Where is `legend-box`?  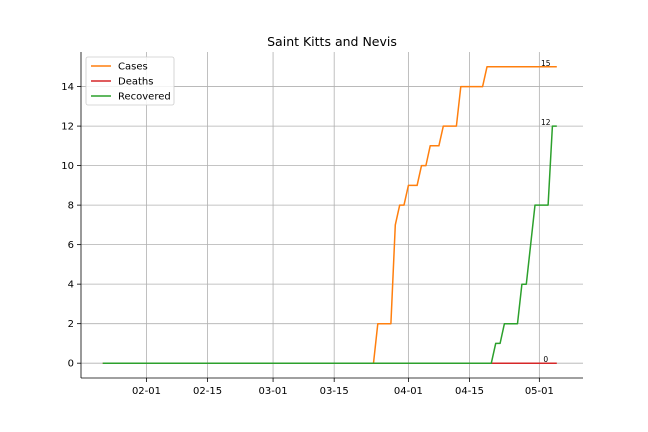 legend-box is located at coordinates (130, 81).